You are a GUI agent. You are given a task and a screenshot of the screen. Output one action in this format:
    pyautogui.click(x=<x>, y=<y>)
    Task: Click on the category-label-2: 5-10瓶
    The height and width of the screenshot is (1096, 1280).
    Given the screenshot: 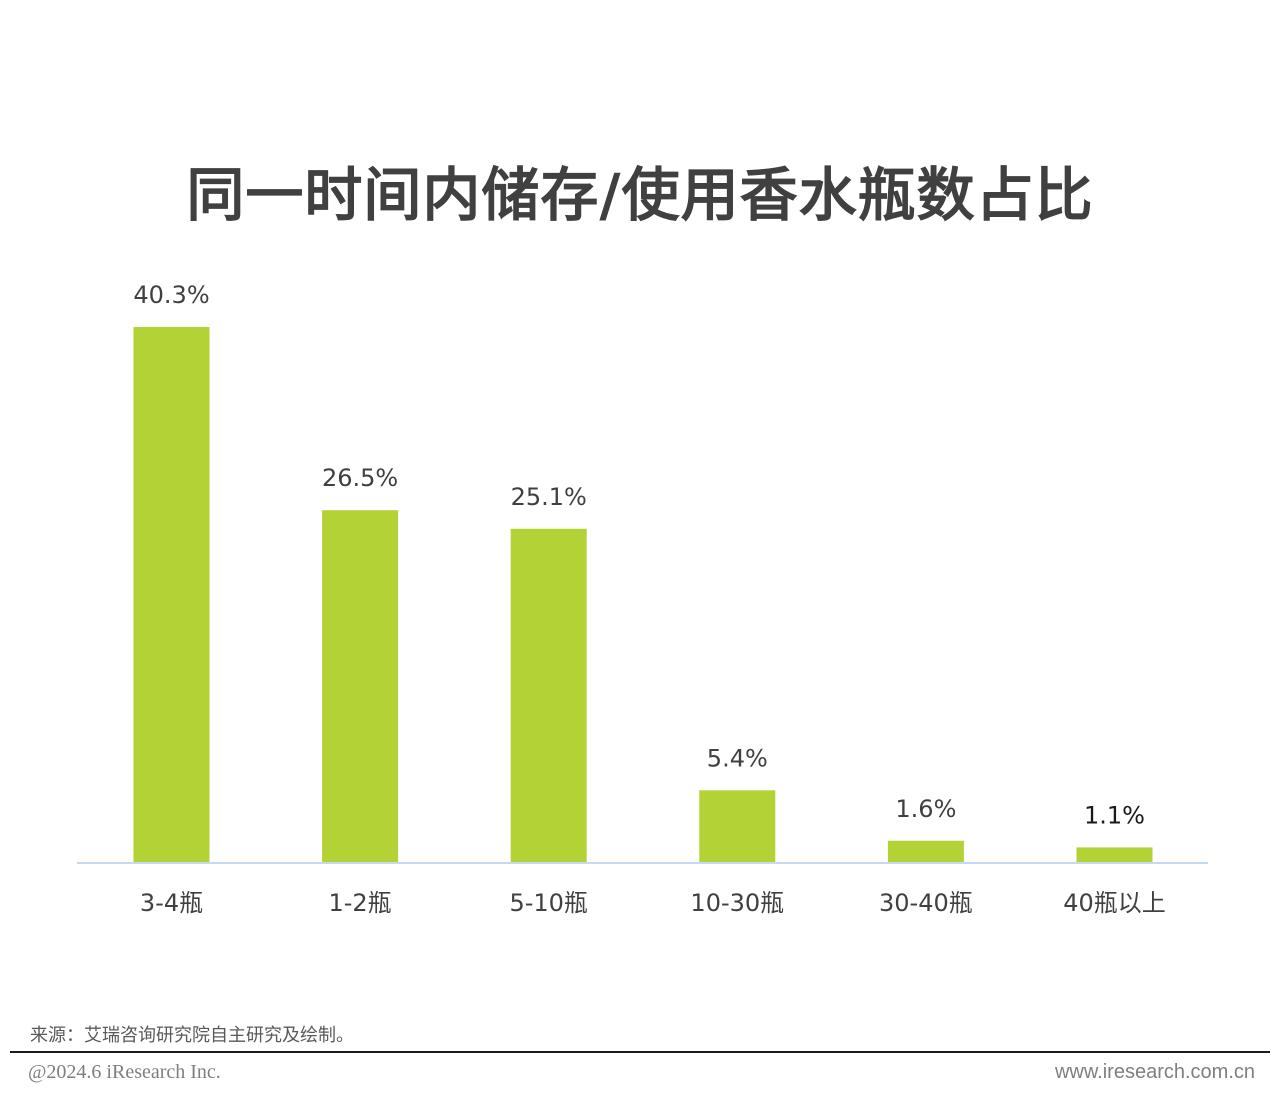 What is the action you would take?
    pyautogui.click(x=548, y=903)
    